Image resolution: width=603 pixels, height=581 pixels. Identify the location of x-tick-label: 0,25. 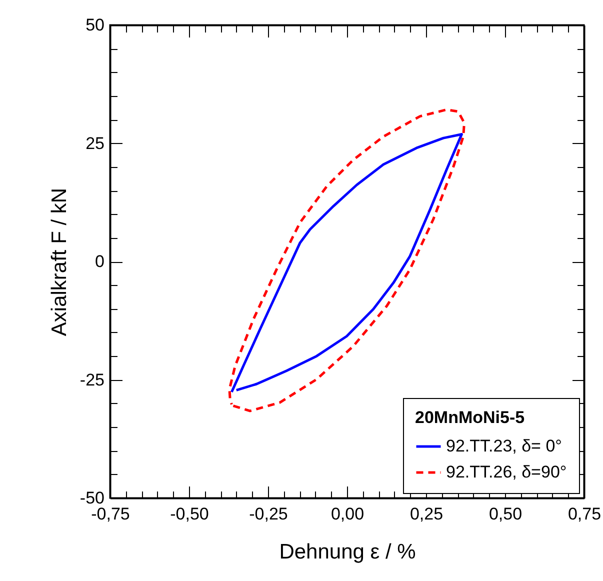
(427, 514).